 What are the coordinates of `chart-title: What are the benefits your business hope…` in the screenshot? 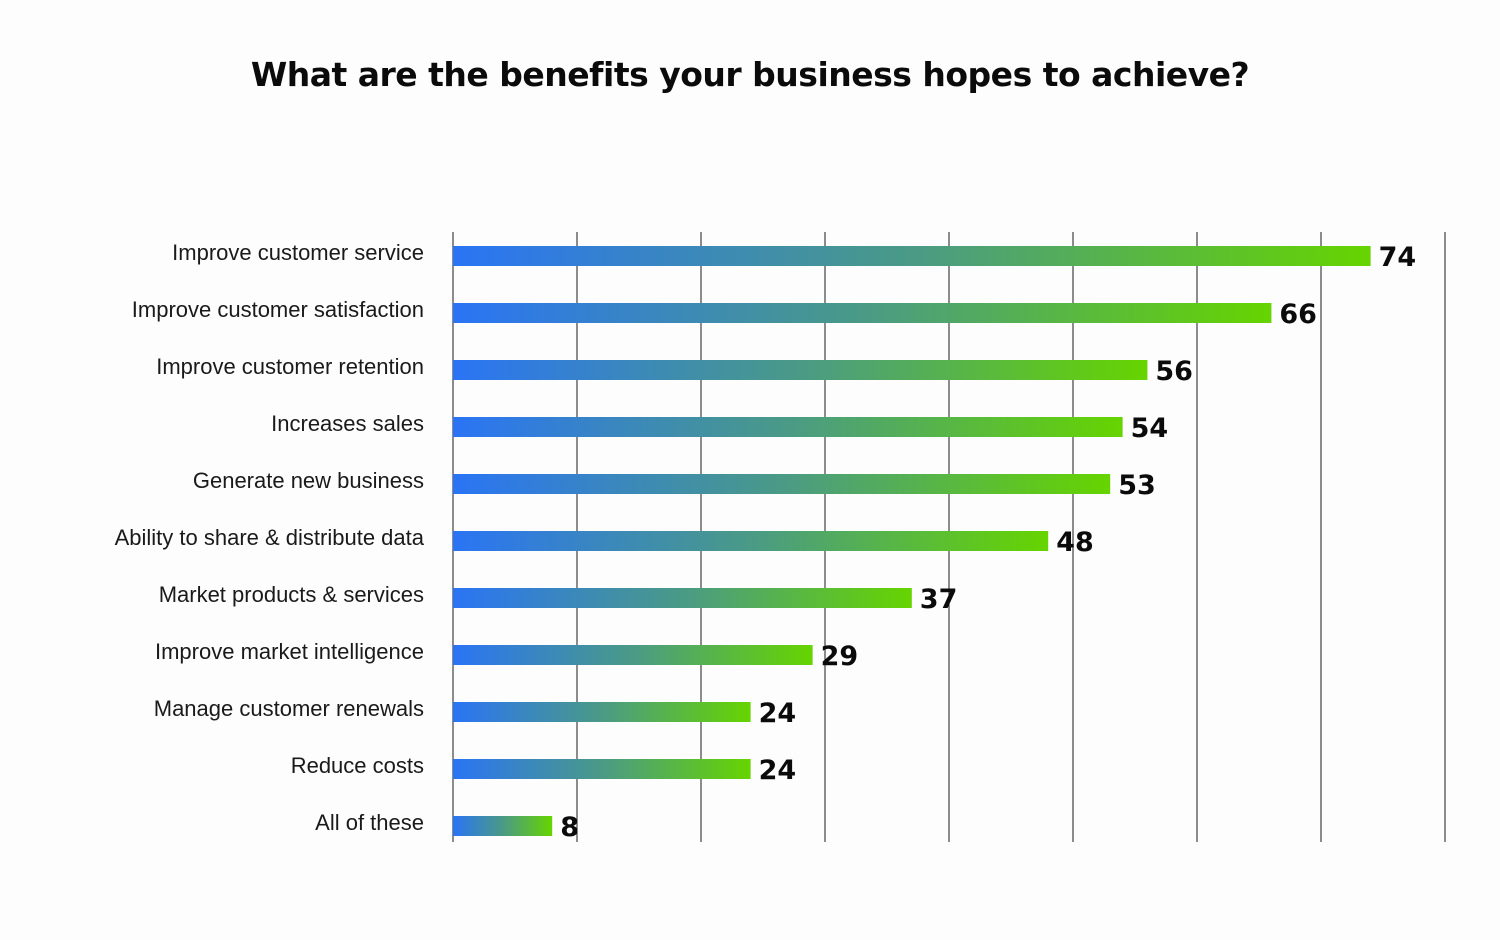 It's located at (750, 74).